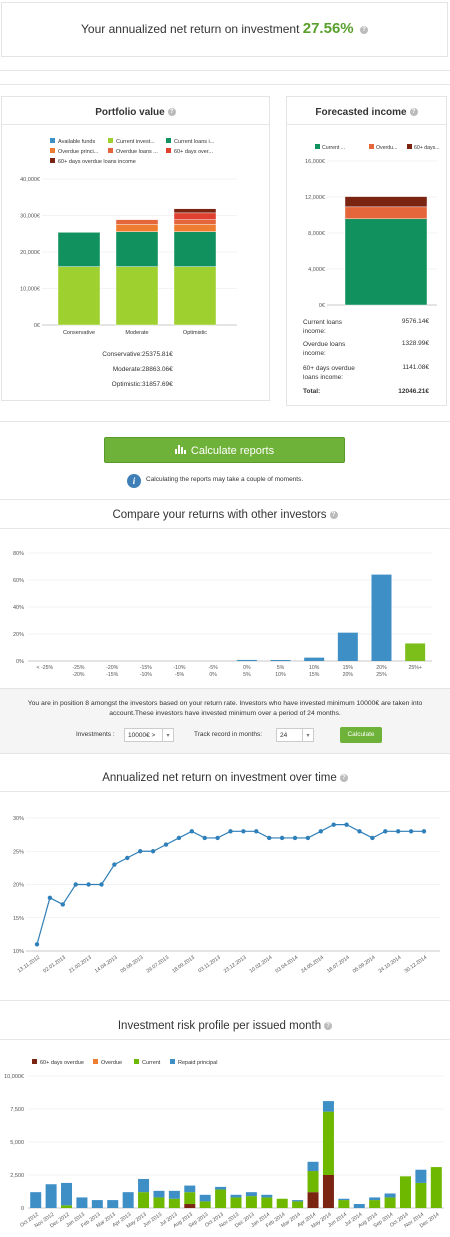 The image size is (450, 1237). What do you see at coordinates (390, 965) in the screenshot?
I see `x-tick-label: 24.10.2014` at bounding box center [390, 965].